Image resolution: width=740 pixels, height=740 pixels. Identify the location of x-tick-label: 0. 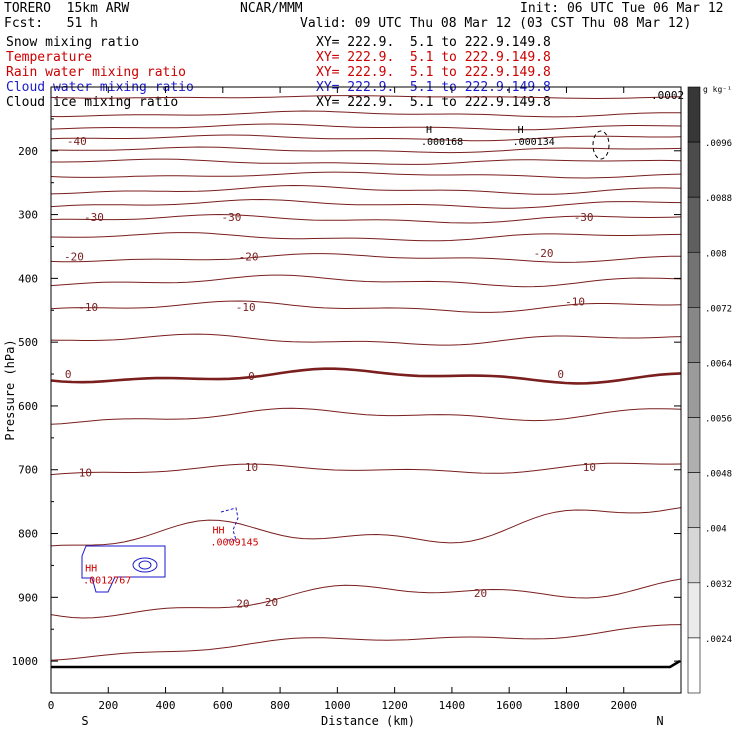
(51, 705).